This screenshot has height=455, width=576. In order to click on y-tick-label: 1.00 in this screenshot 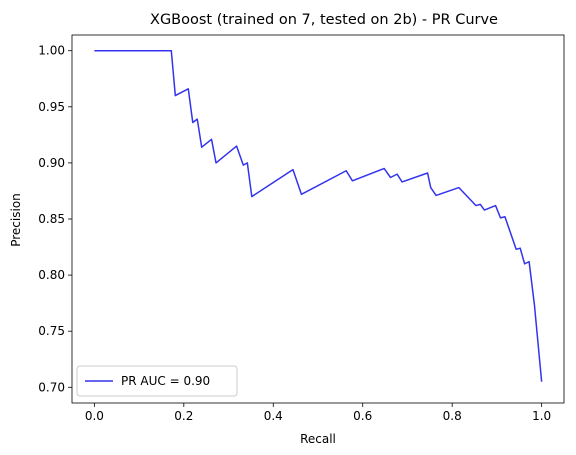, I will do `click(51, 51)`.